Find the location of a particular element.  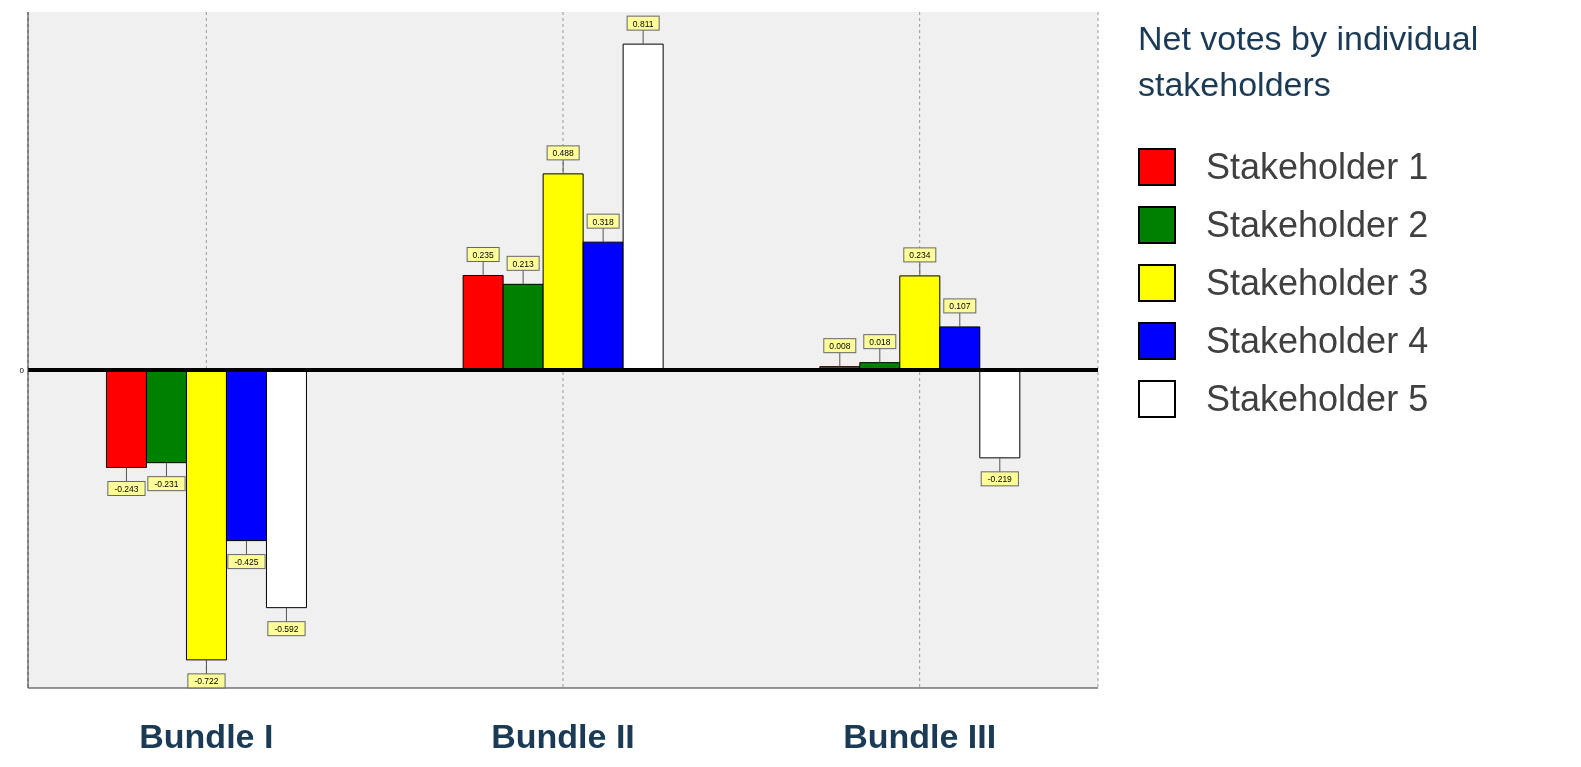

legend-title: Net votes by individual stakeholders is located at coordinates (1309, 61).